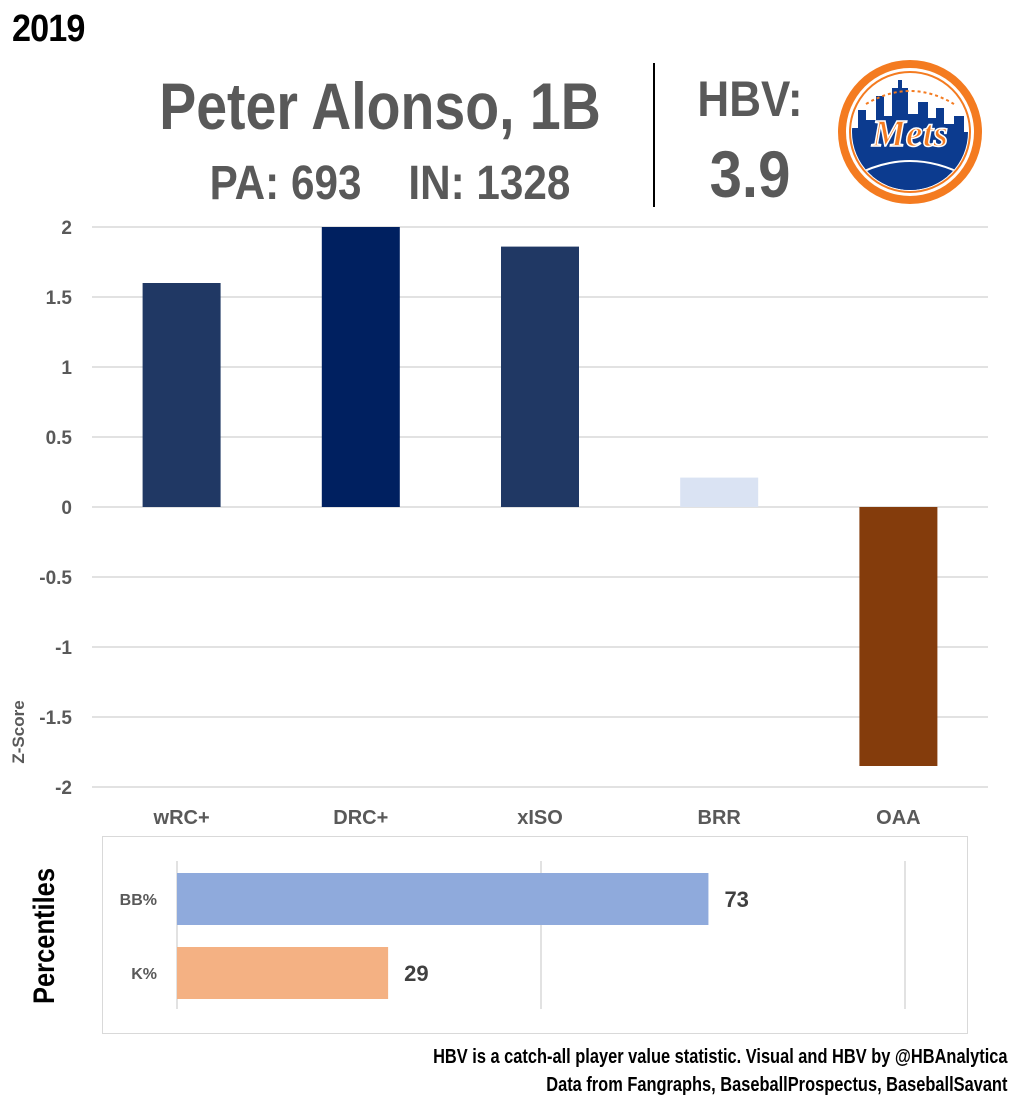  I want to click on percentiles-bars, so click(443, 936).